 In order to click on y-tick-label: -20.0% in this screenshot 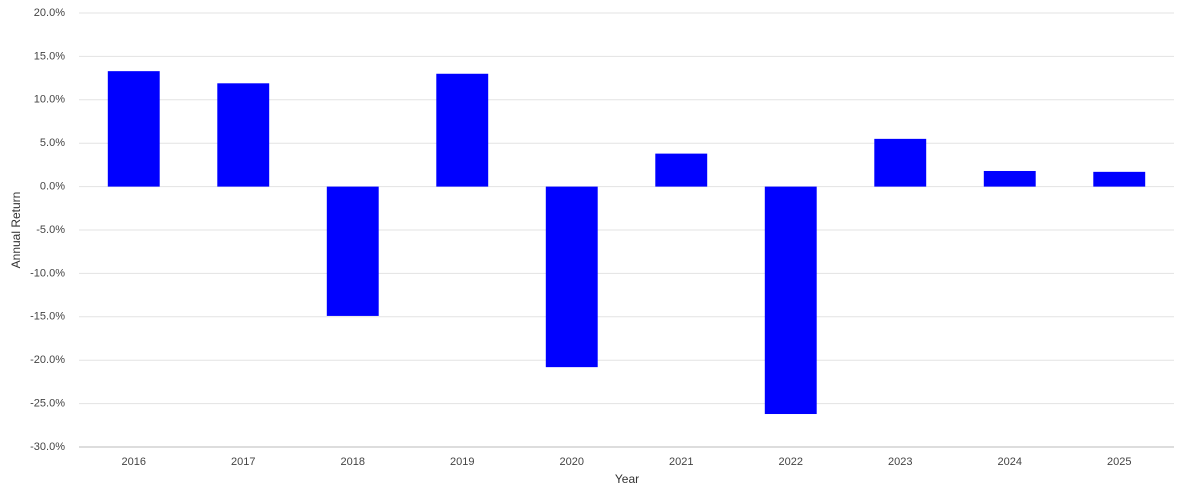, I will do `click(47, 360)`.